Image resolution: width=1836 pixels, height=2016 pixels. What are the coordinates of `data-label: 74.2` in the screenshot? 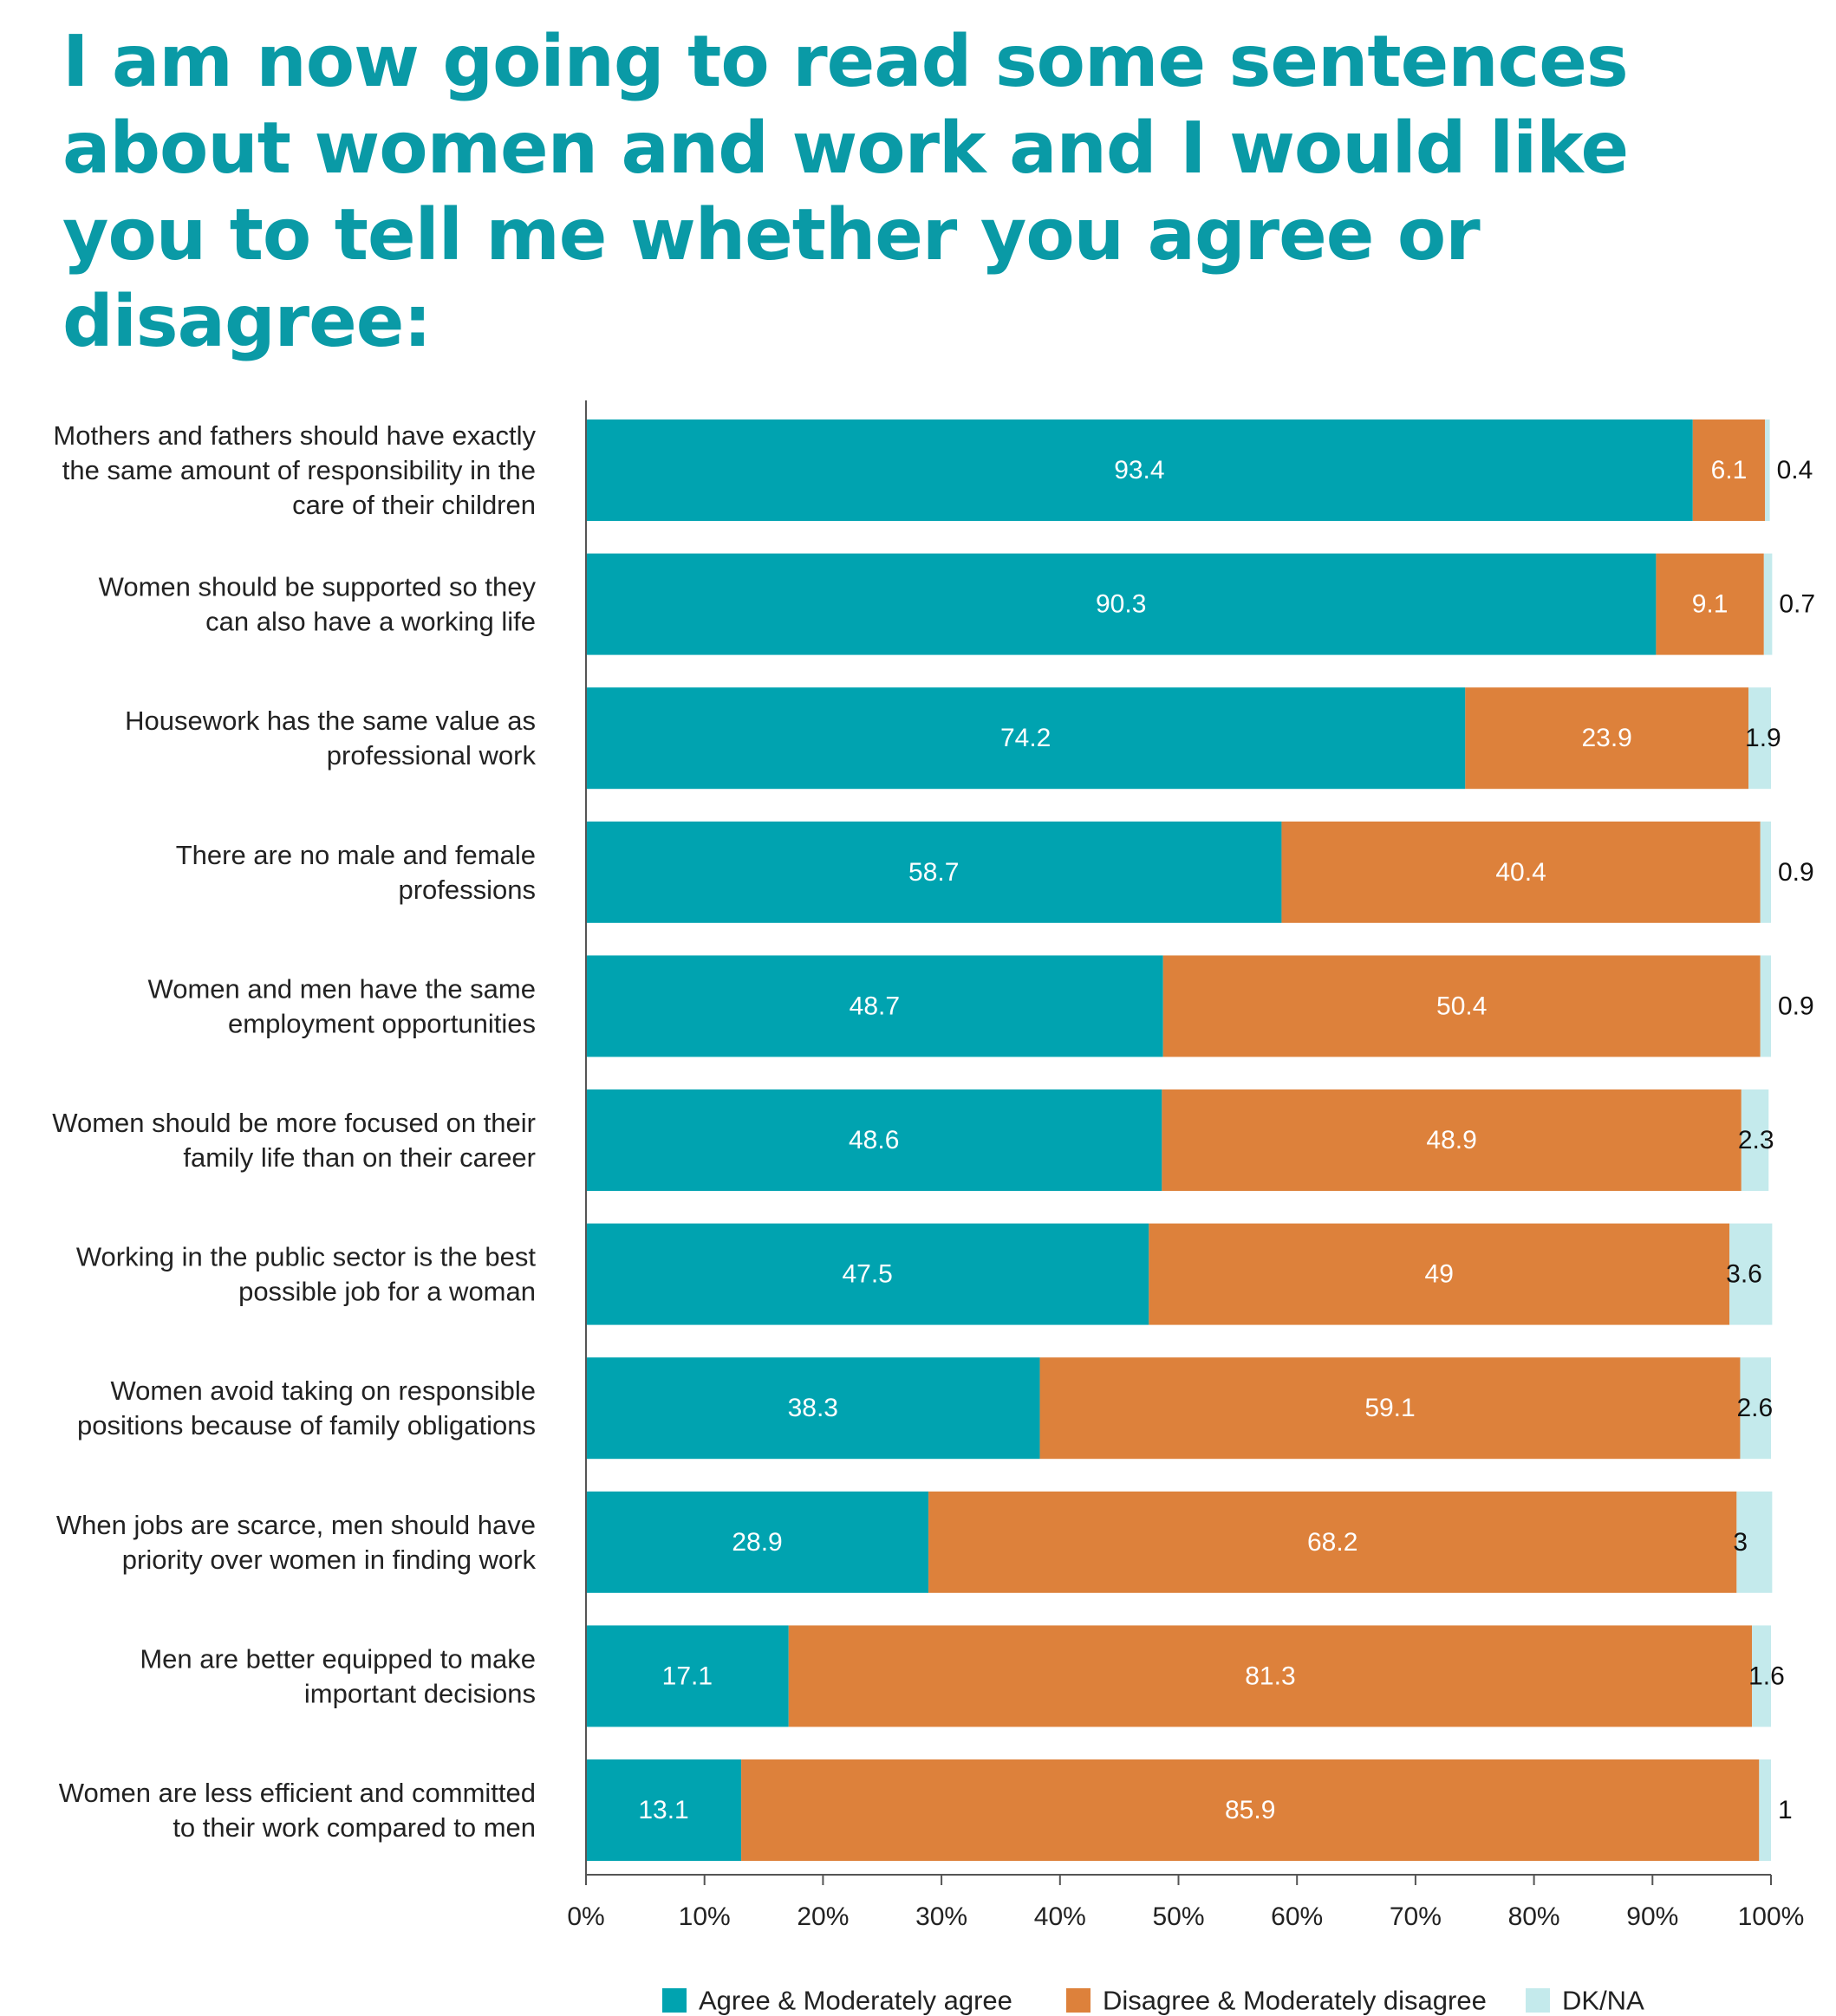 It's located at (1025, 738).